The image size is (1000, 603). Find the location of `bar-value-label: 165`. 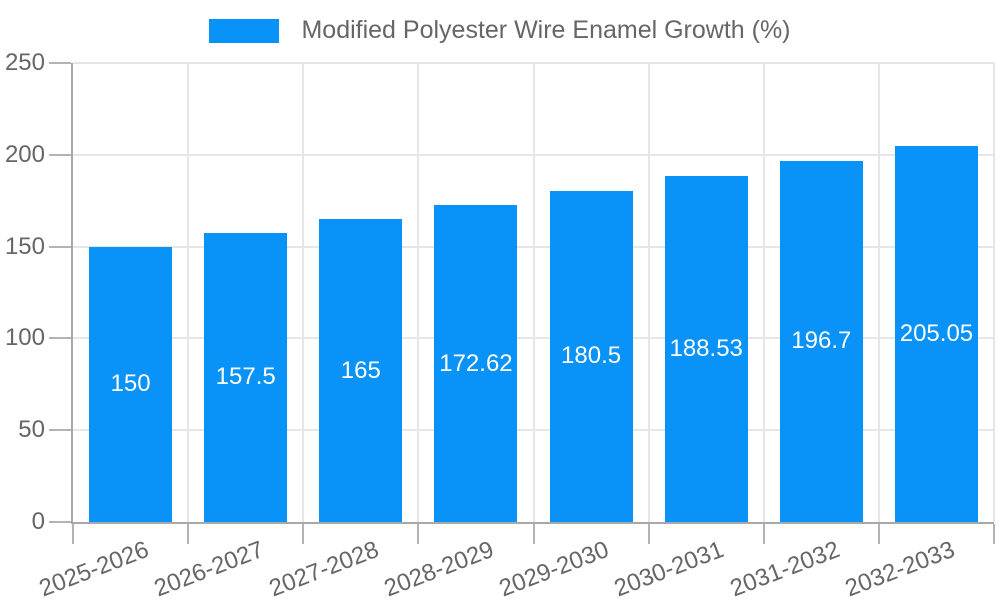

bar-value-label: 165 is located at coordinates (360, 370).